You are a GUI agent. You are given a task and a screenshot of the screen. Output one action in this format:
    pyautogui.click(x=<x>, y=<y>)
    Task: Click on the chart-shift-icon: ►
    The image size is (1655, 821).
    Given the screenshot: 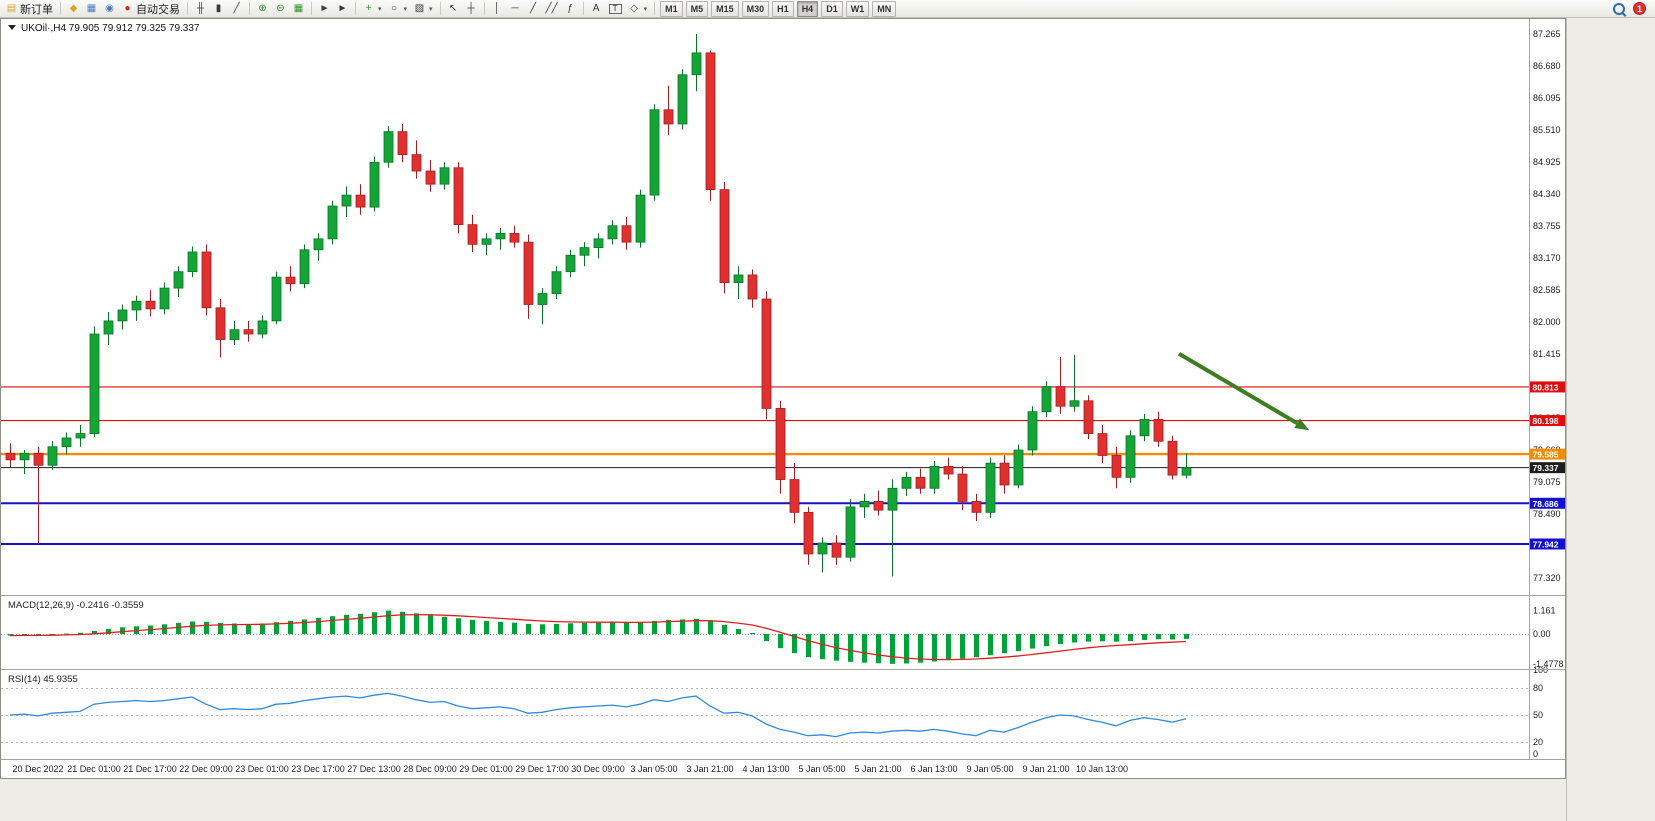 What is the action you would take?
    pyautogui.click(x=342, y=8)
    